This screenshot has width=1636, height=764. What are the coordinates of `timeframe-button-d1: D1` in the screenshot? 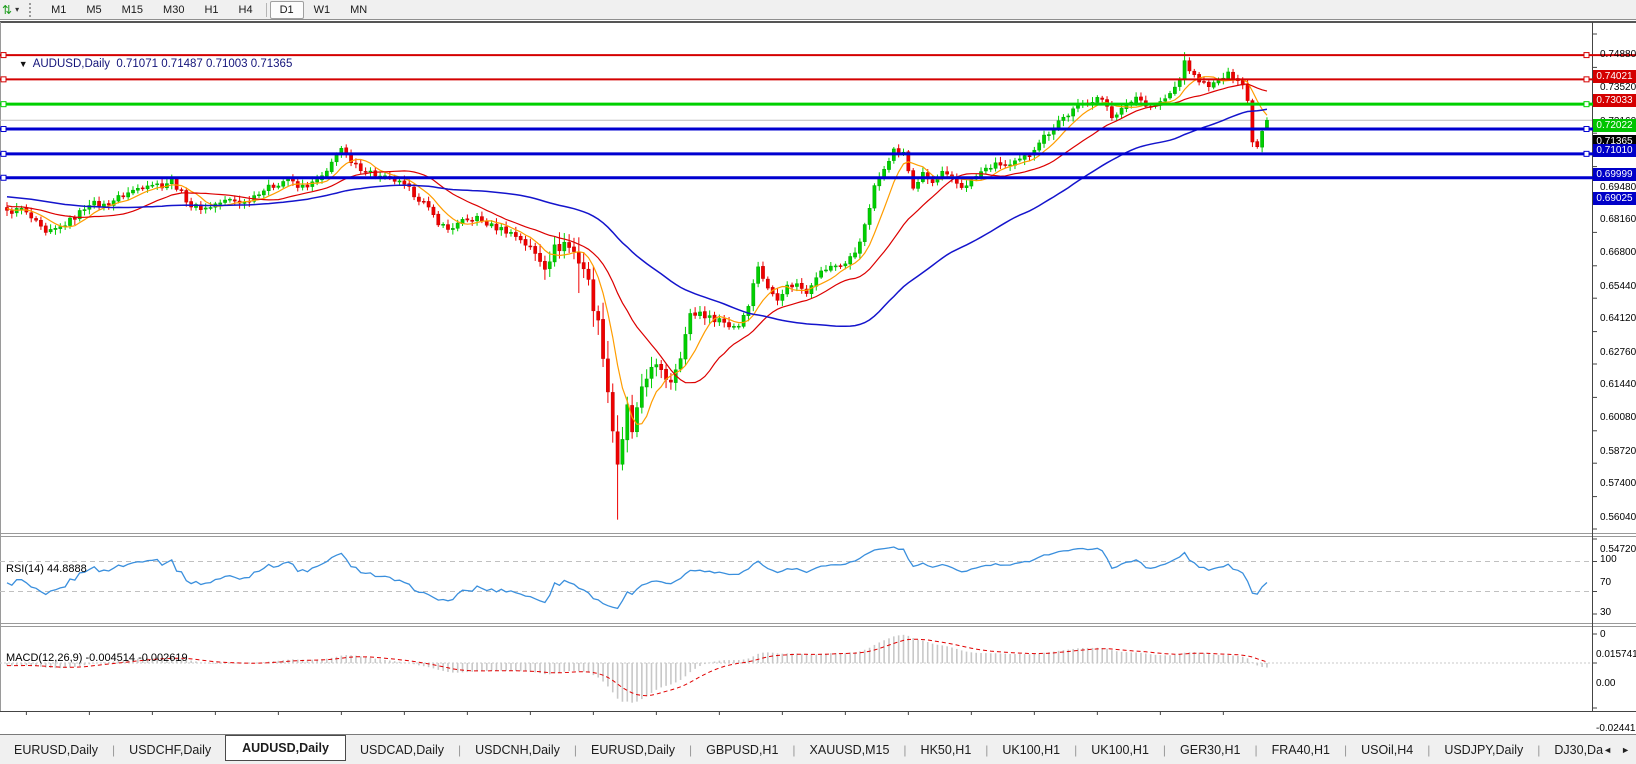 It's located at (286, 9).